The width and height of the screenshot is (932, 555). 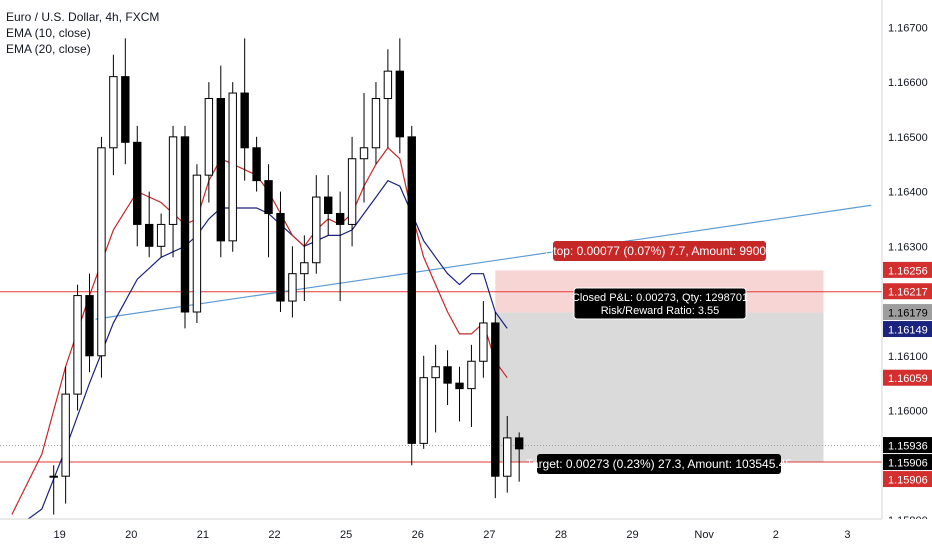 I want to click on closed-pl-label-box, so click(x=660, y=303).